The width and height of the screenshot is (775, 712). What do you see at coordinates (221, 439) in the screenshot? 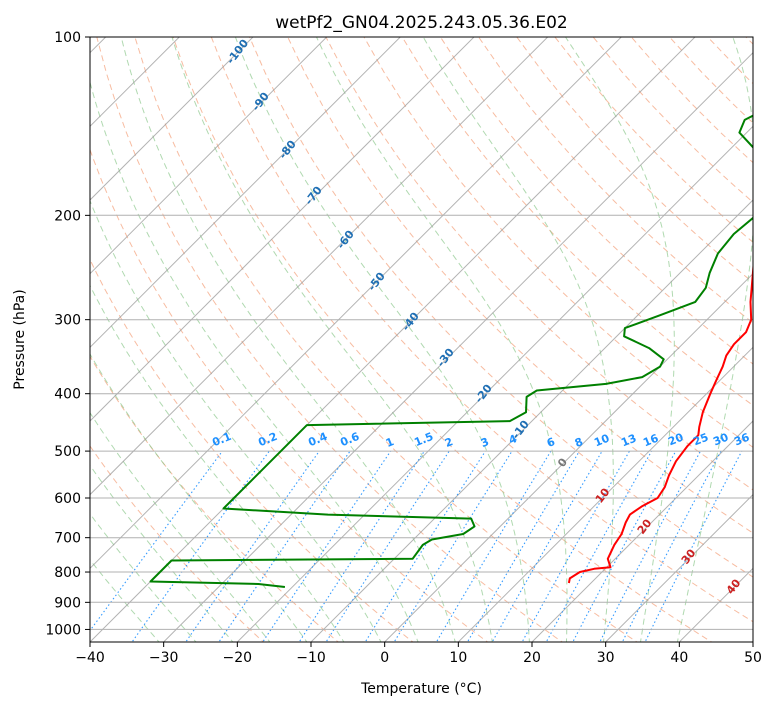
I see `mixing-ratio-label: 0.1` at bounding box center [221, 439].